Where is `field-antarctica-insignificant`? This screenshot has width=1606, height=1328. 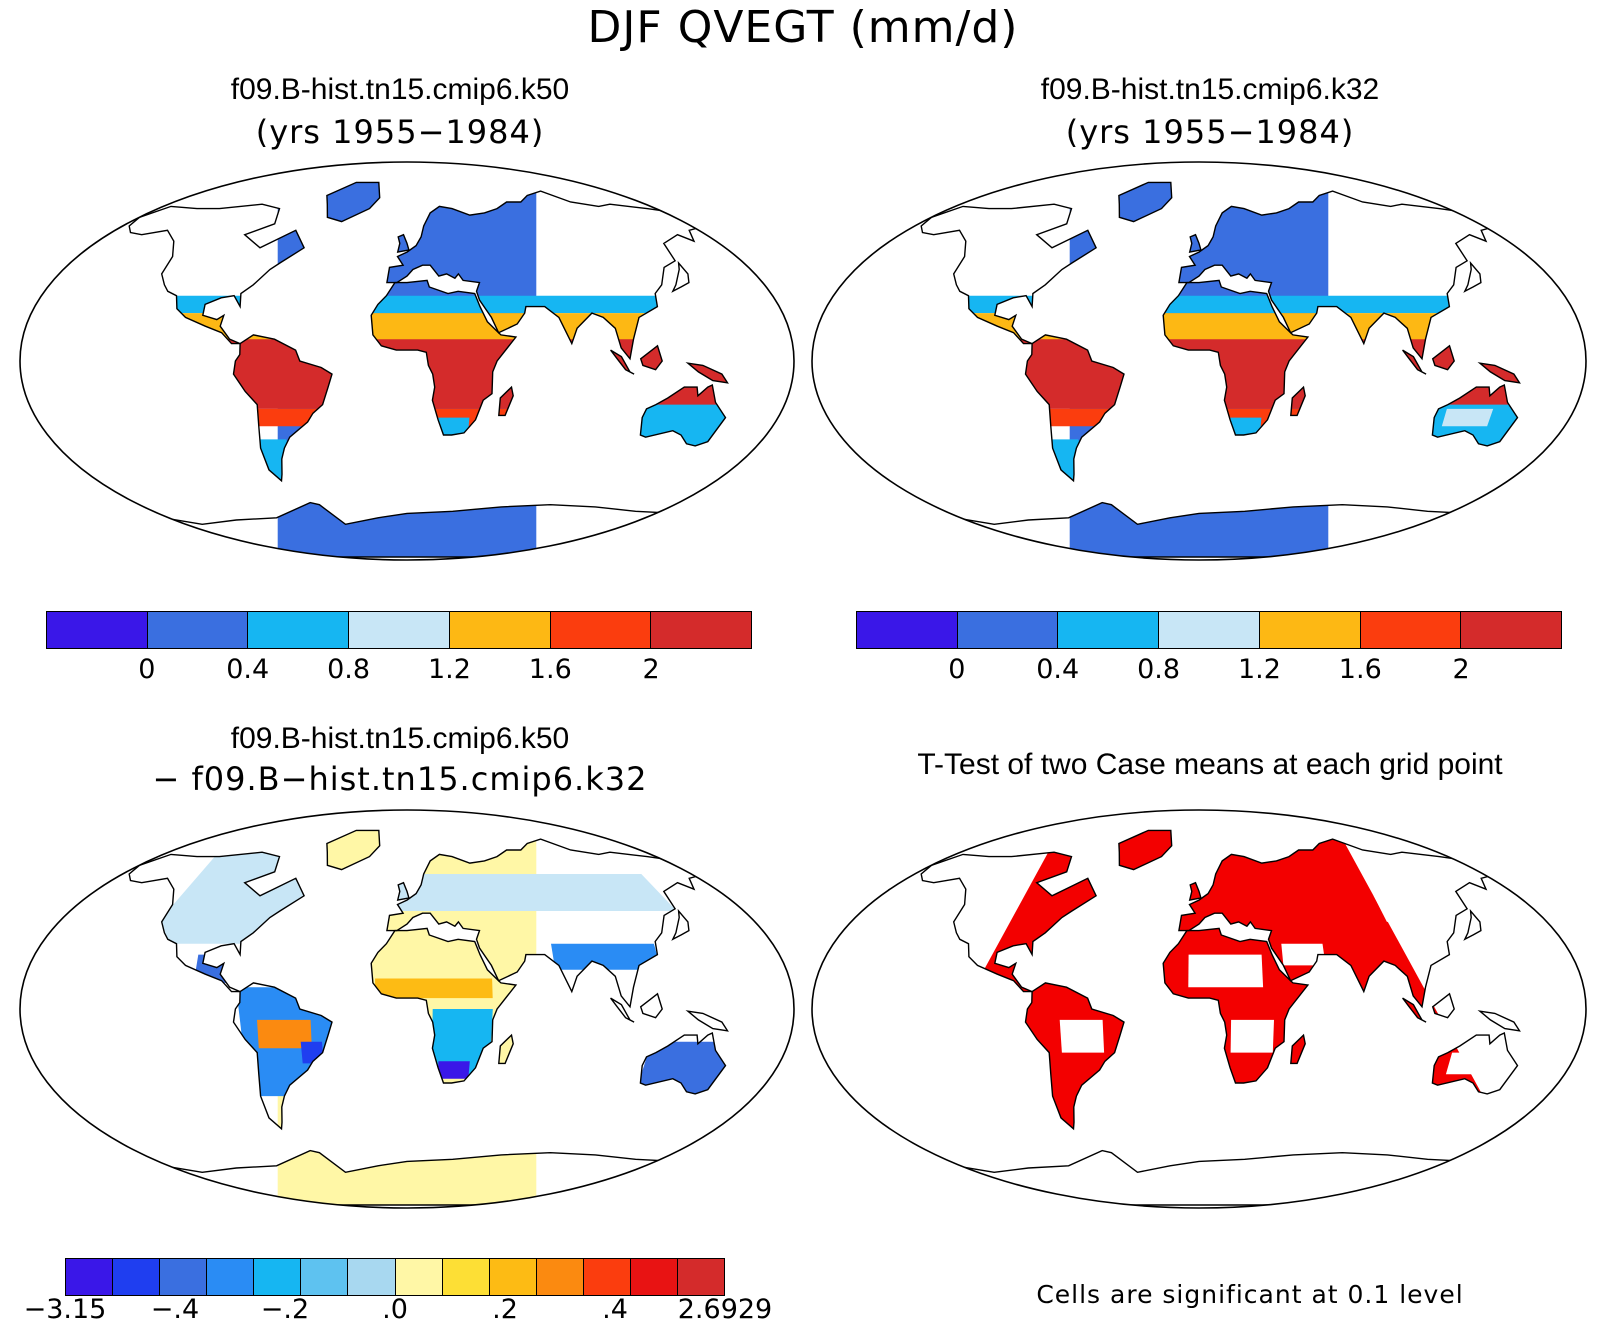
field-antarctica-insignificant is located at coordinates (1214, 1172).